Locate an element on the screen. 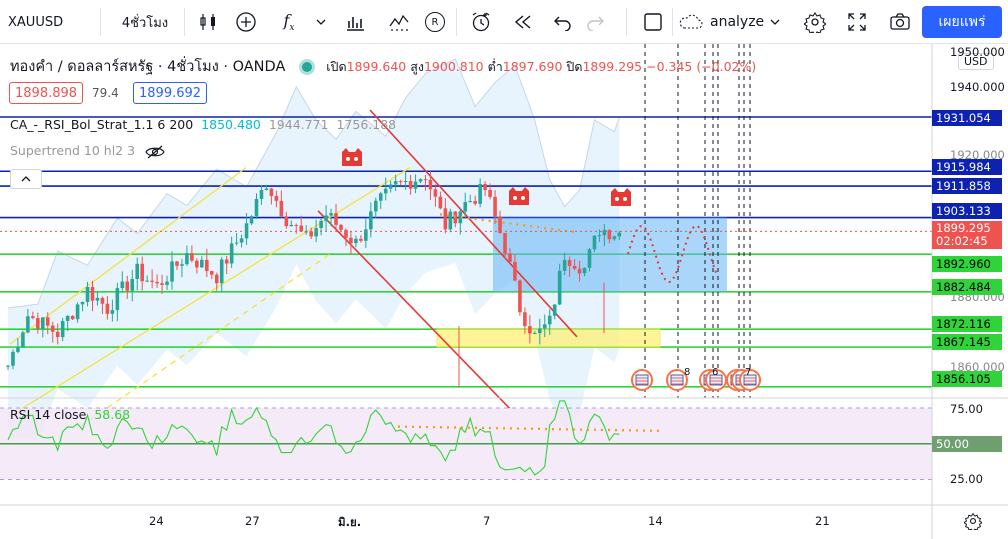 Image resolution: width=1008 pixels, height=539 pixels. level-label: 1911.858 is located at coordinates (967, 186).